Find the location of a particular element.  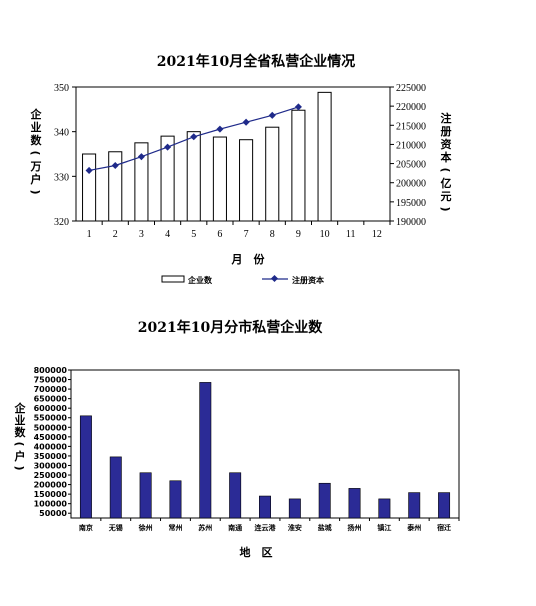

chart2-y-tick-label: 600000 is located at coordinates (51, 408).